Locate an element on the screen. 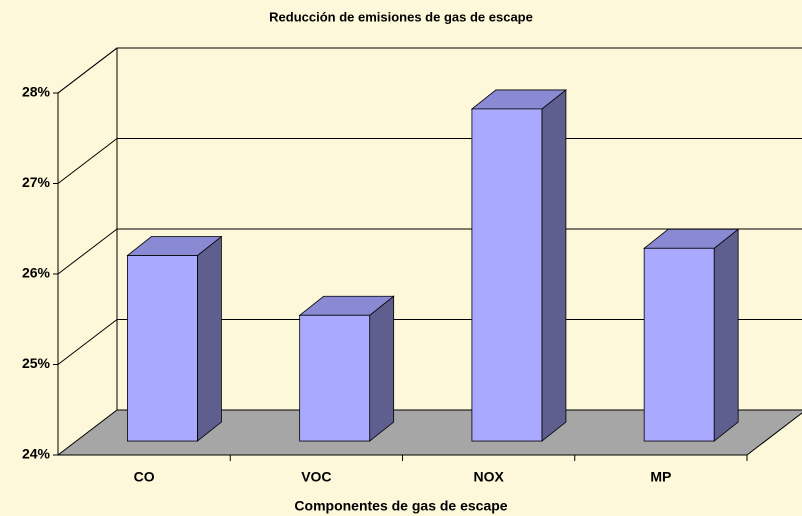 The width and height of the screenshot is (802, 516). y-tick-label: 27% is located at coordinates (36, 182).